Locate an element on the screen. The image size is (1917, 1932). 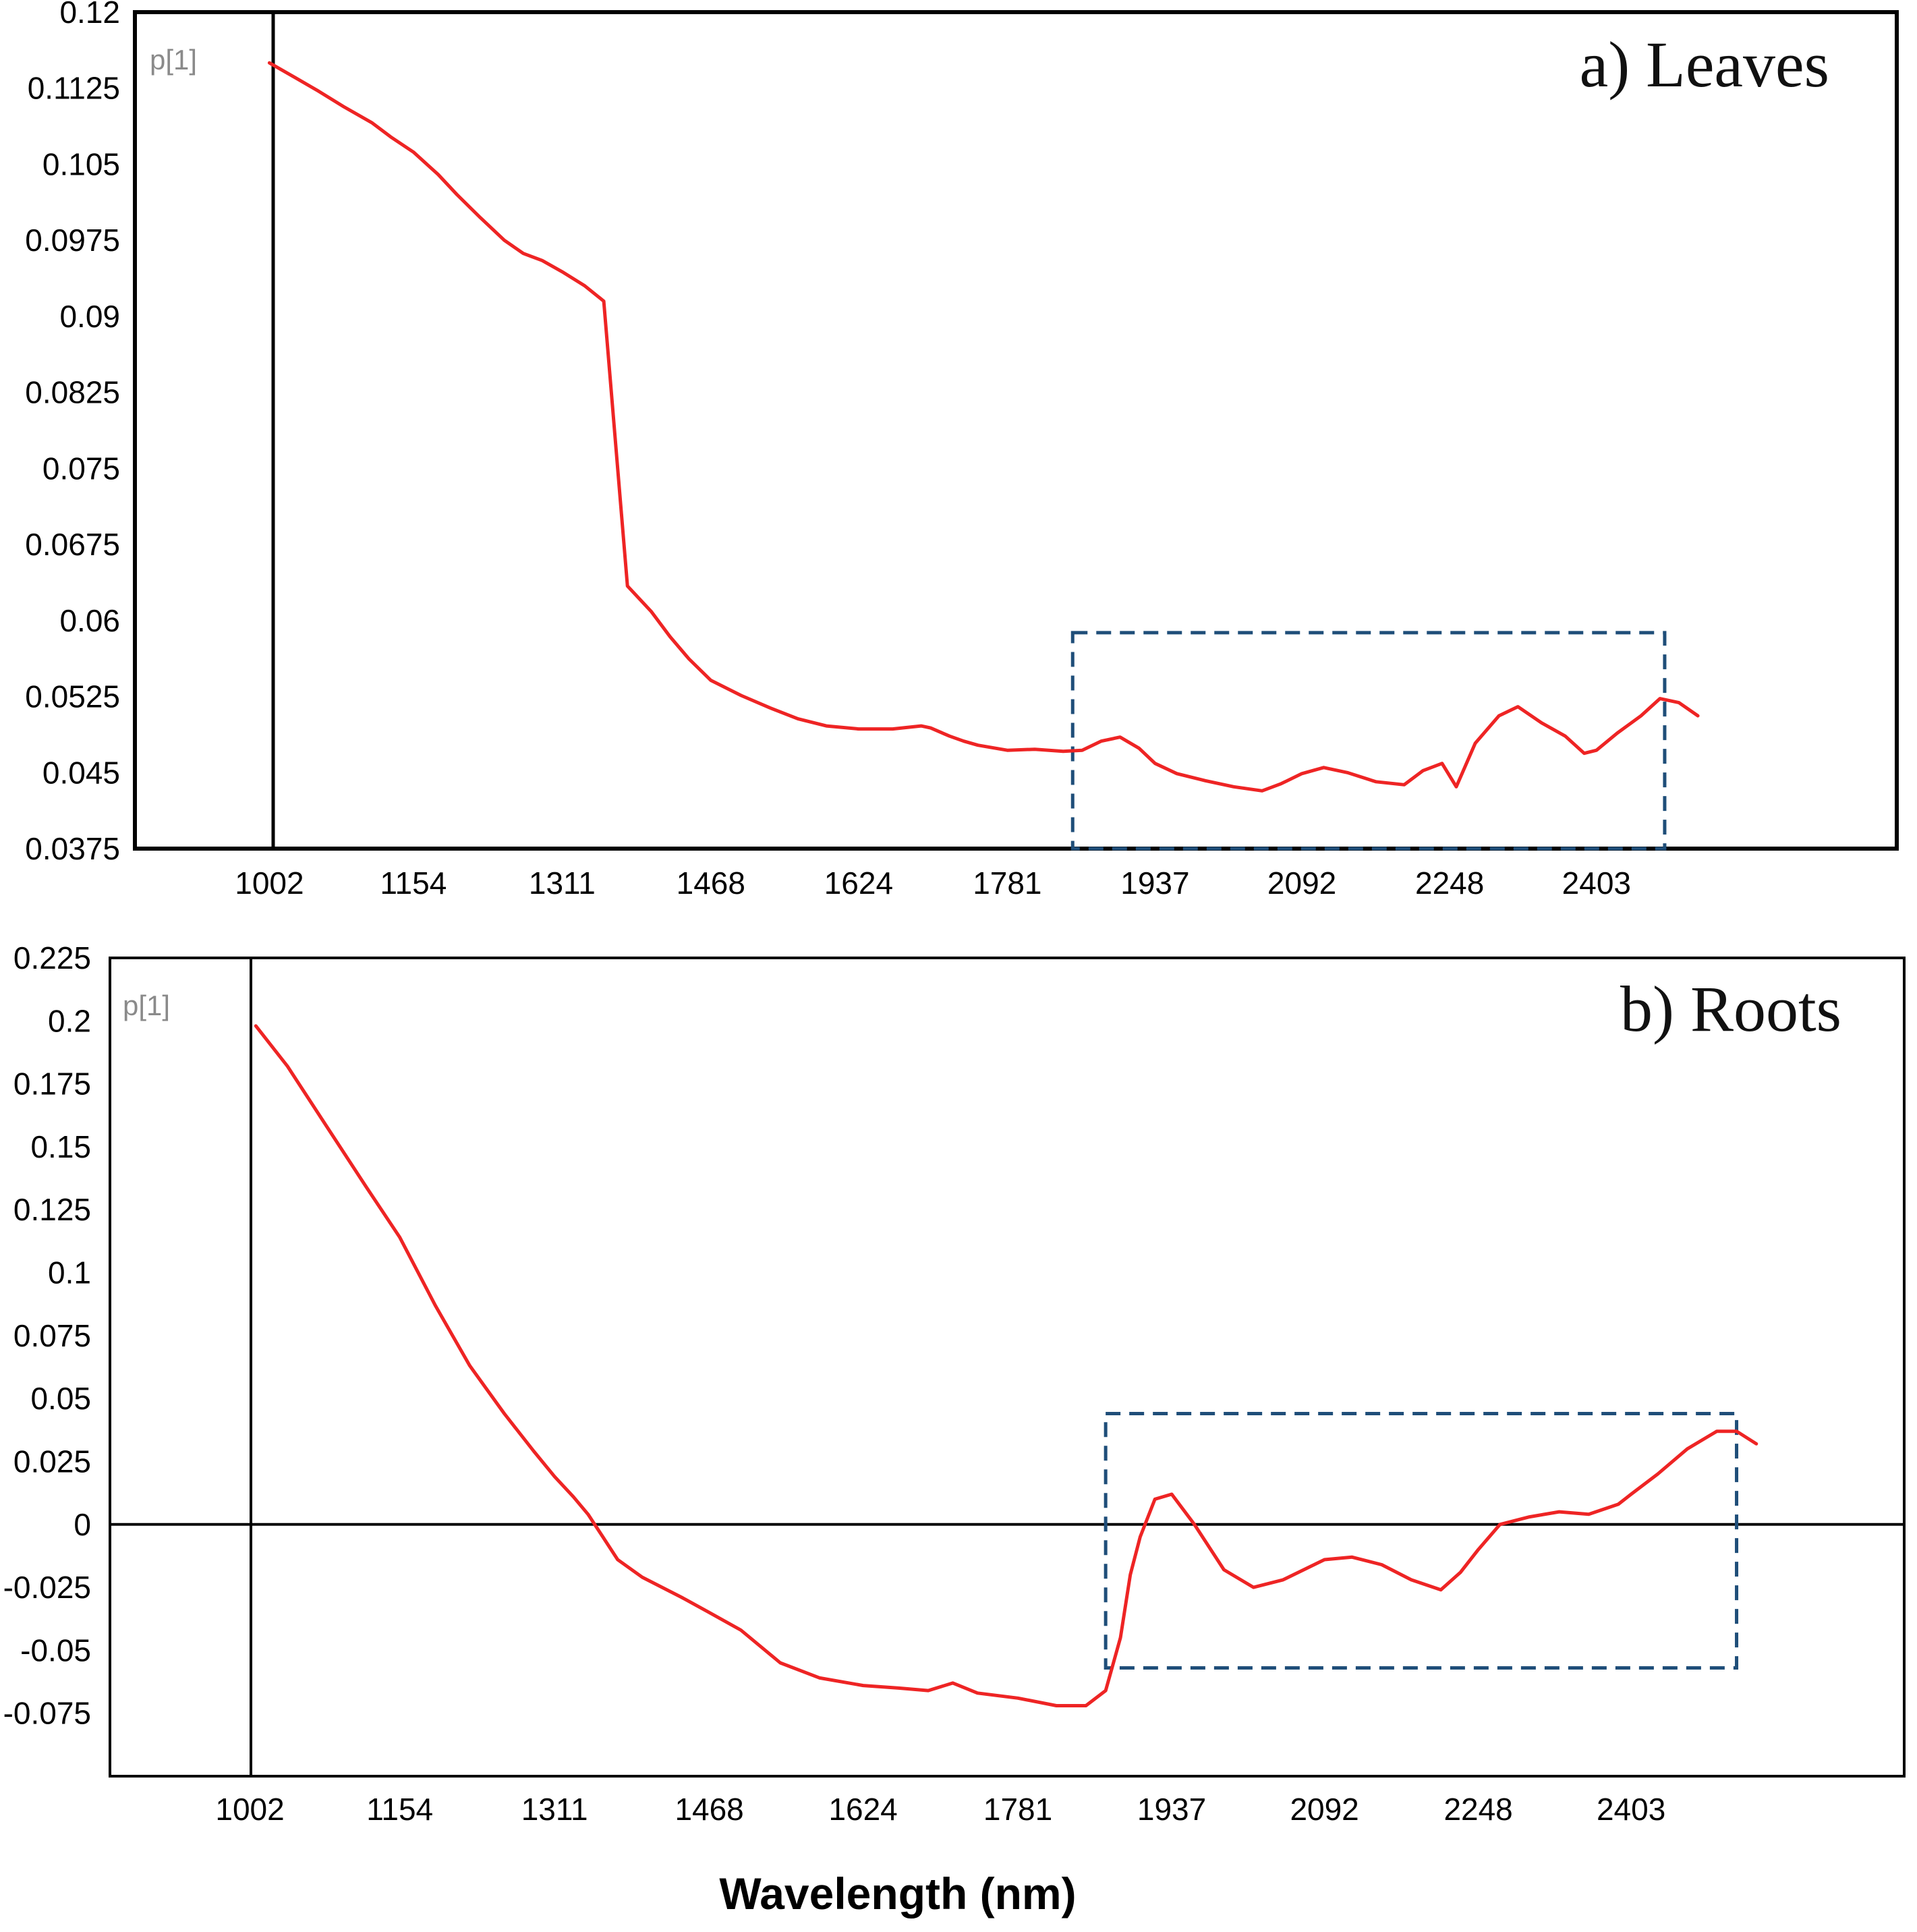
y-tick-label: 0.225 is located at coordinates (52, 957).